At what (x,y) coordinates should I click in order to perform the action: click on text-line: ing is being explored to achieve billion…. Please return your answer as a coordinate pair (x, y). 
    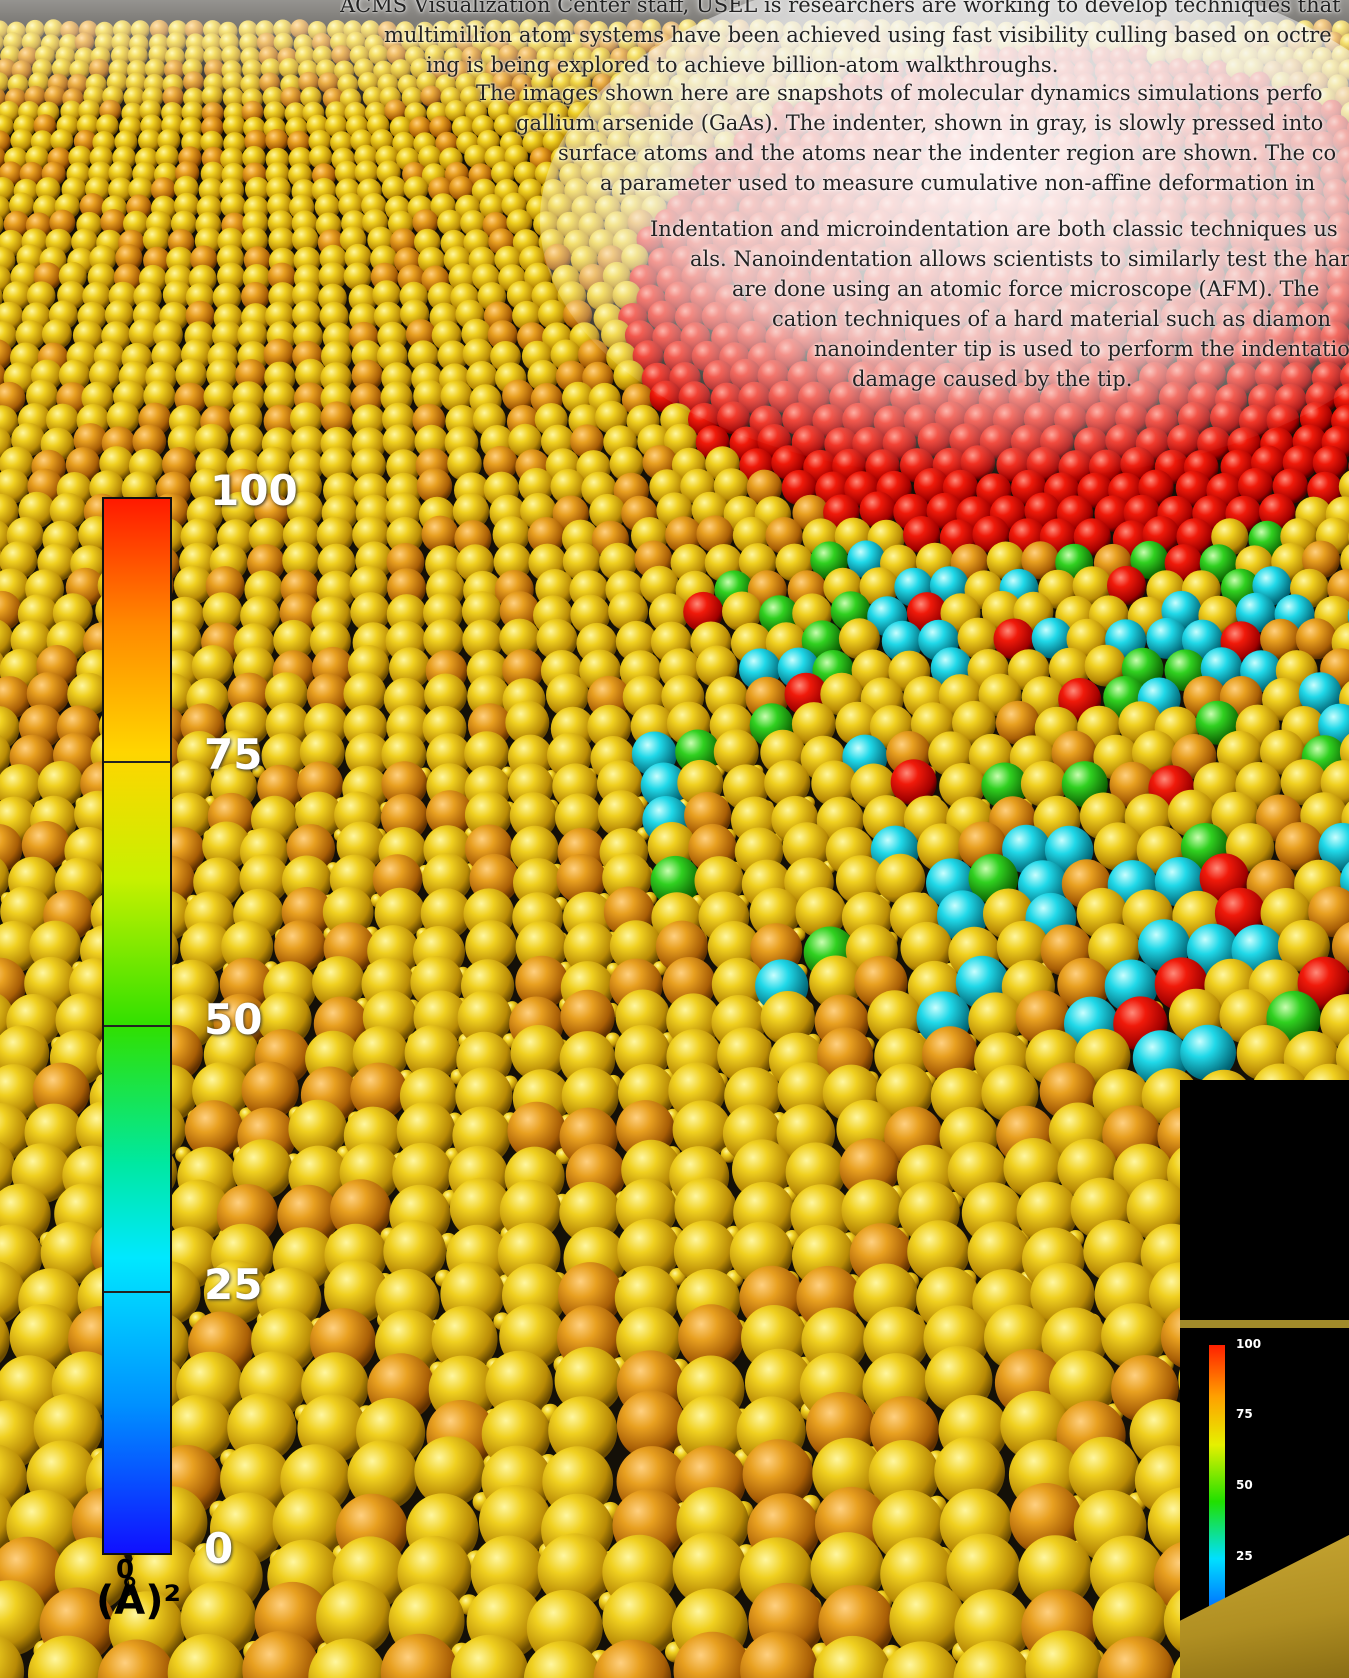
    Looking at the image, I should click on (742, 65).